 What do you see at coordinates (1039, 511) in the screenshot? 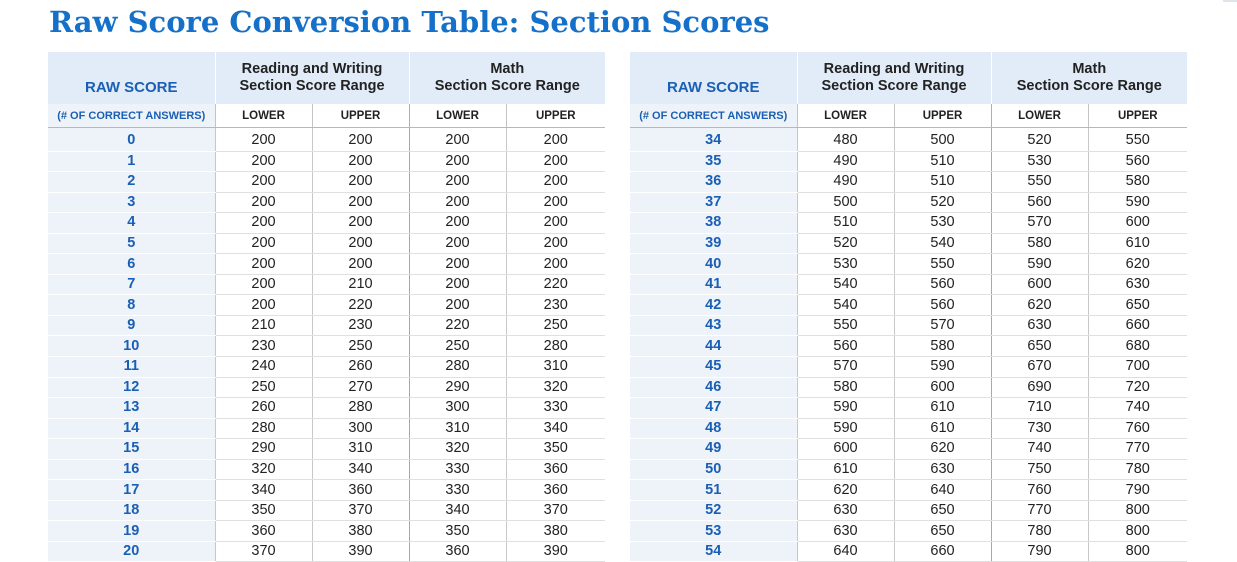
I see `math-lower-cell: 770` at bounding box center [1039, 511].